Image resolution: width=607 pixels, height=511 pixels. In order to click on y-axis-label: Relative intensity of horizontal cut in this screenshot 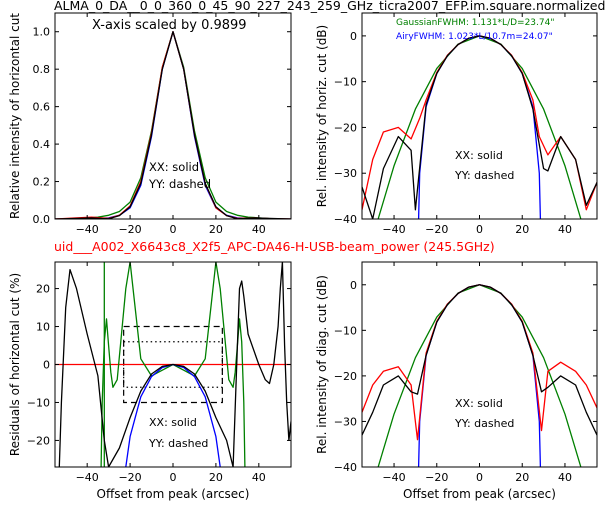, I will do `click(15, 116)`.